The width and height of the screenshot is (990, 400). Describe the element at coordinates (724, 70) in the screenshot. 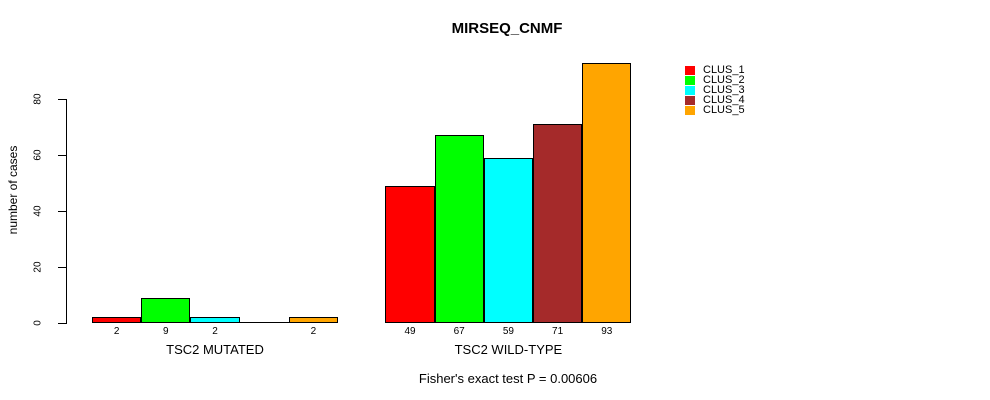

I see `legend-label: CLUS_1` at that location.